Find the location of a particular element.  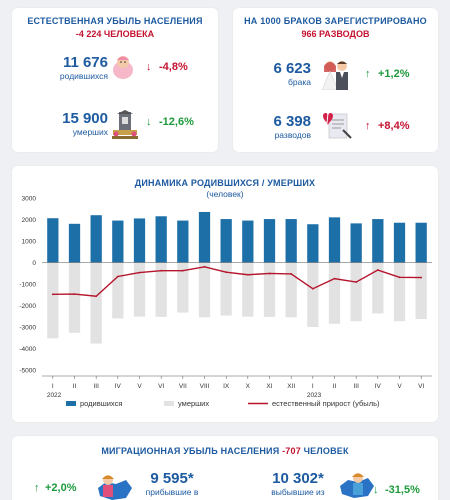

x-tick-label: III is located at coordinates (356, 386).